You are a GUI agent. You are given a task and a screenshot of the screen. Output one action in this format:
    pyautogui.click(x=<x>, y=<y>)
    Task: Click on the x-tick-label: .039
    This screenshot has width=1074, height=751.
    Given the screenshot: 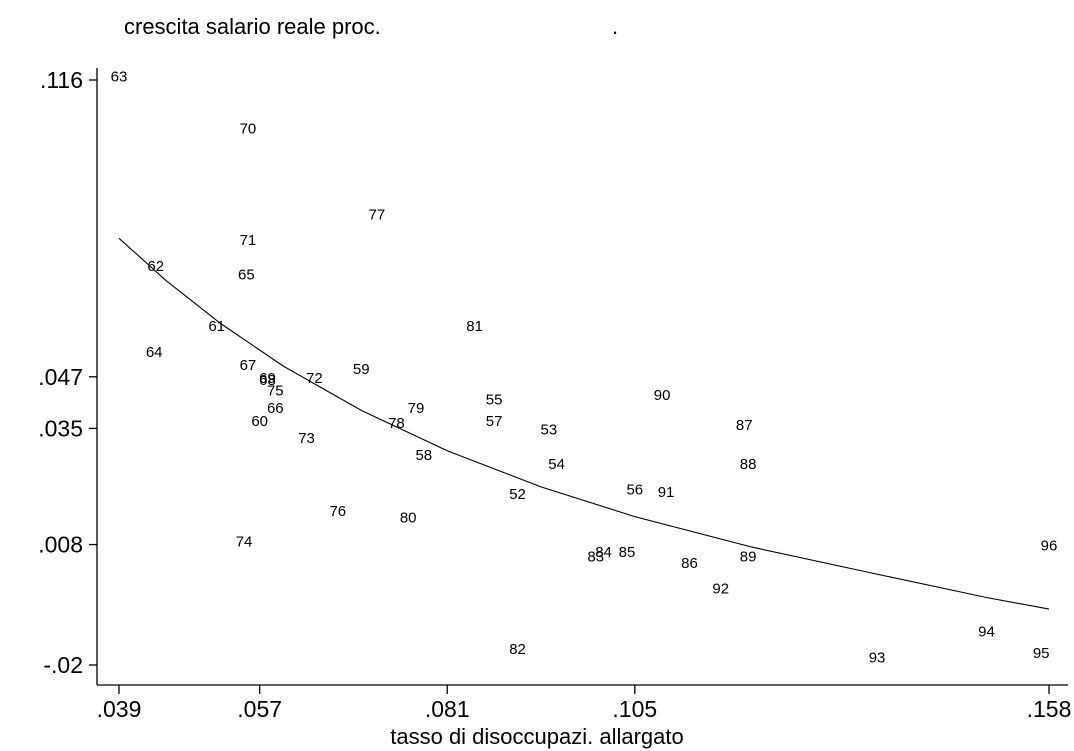 What is the action you would take?
    pyautogui.click(x=119, y=709)
    